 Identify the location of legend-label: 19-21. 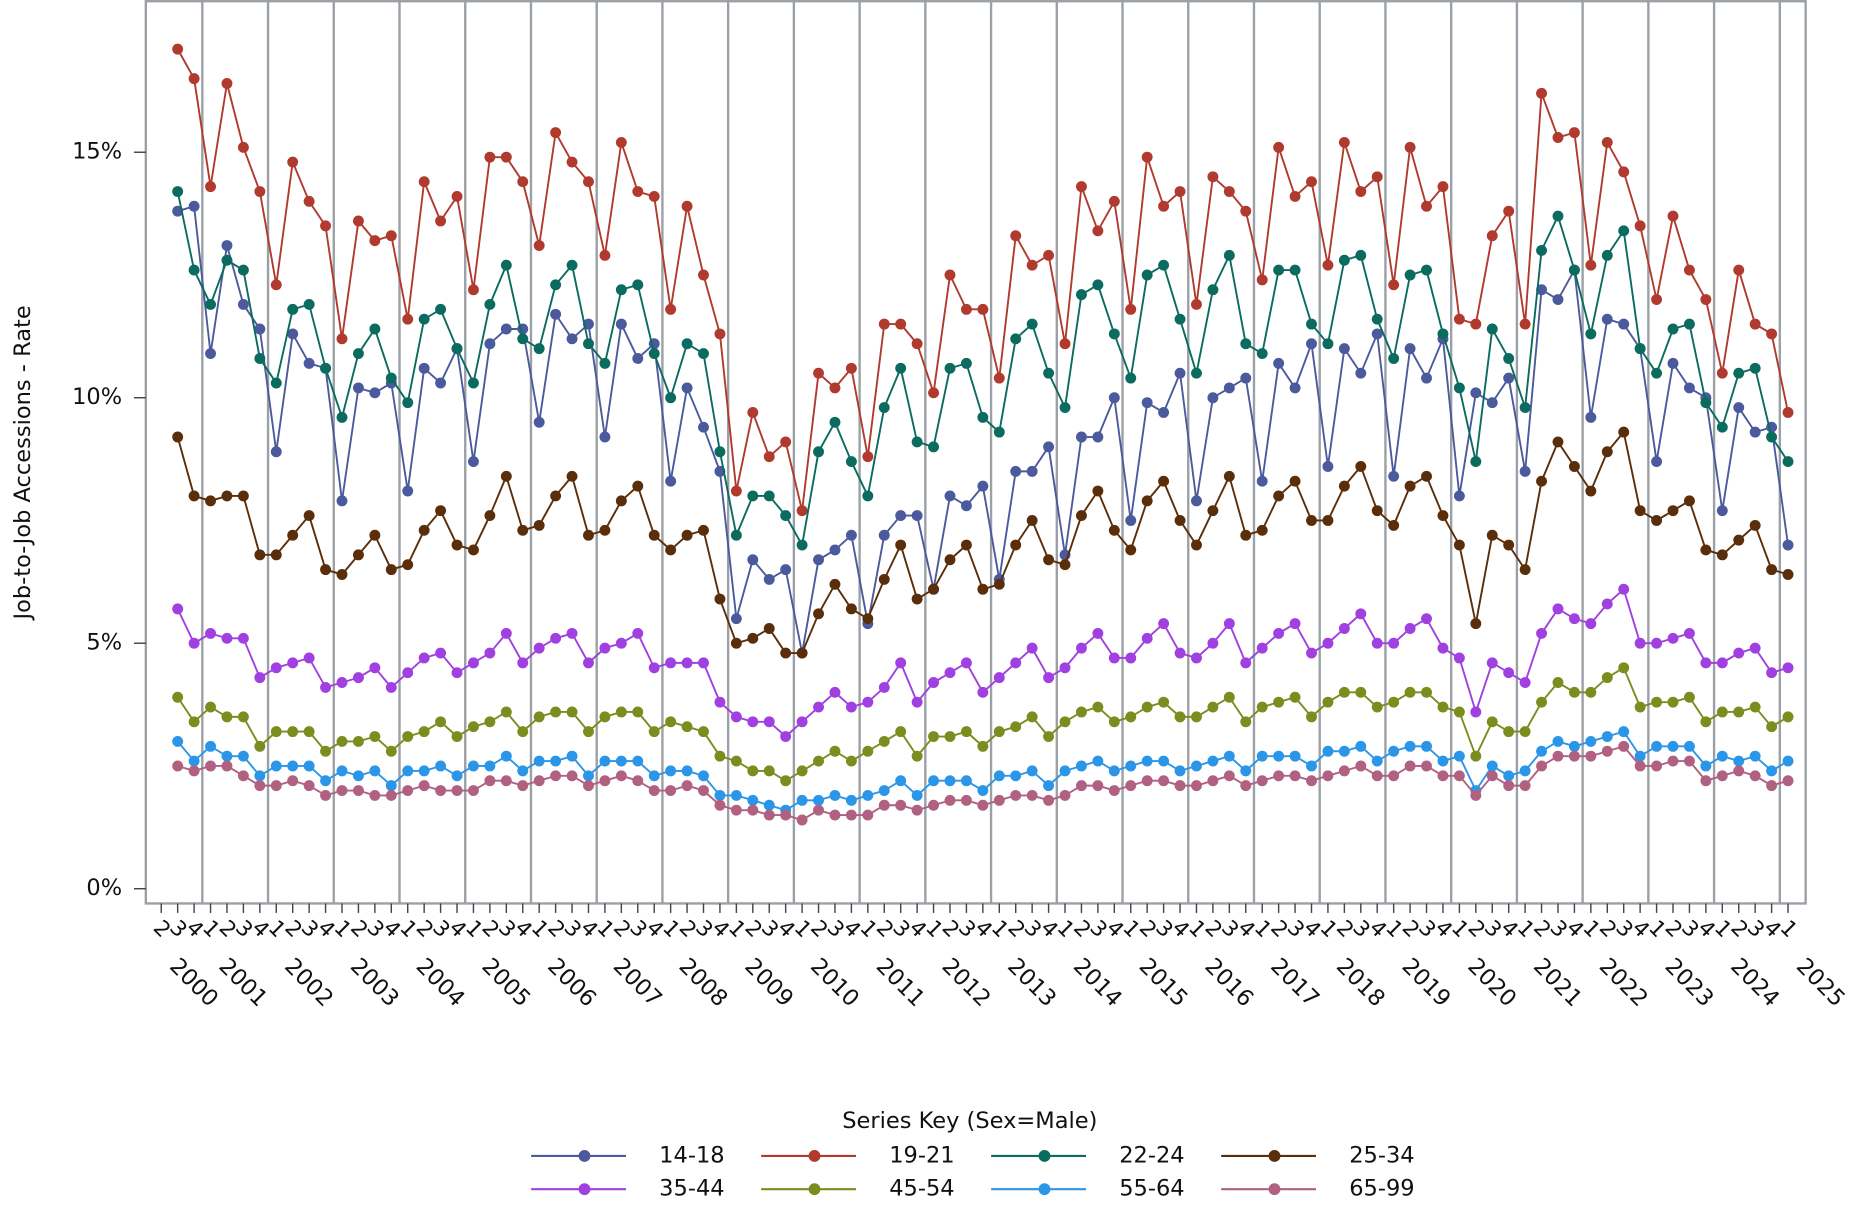
(921, 1155).